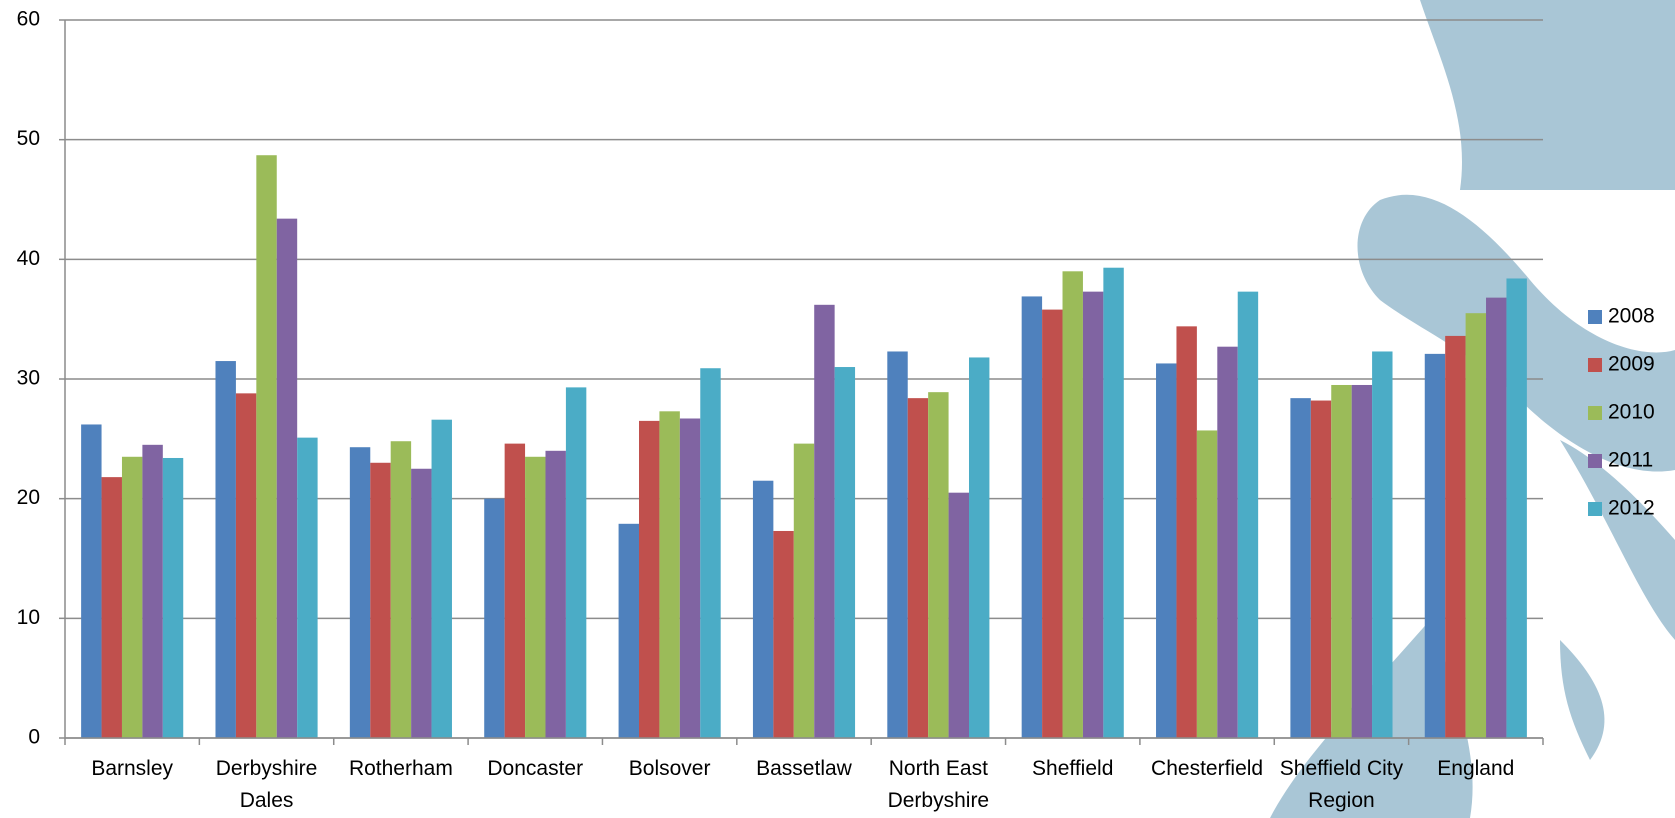 Image resolution: width=1675 pixels, height=818 pixels. Describe the element at coordinates (1631, 508) in the screenshot. I see `legend-label: 2012` at that location.